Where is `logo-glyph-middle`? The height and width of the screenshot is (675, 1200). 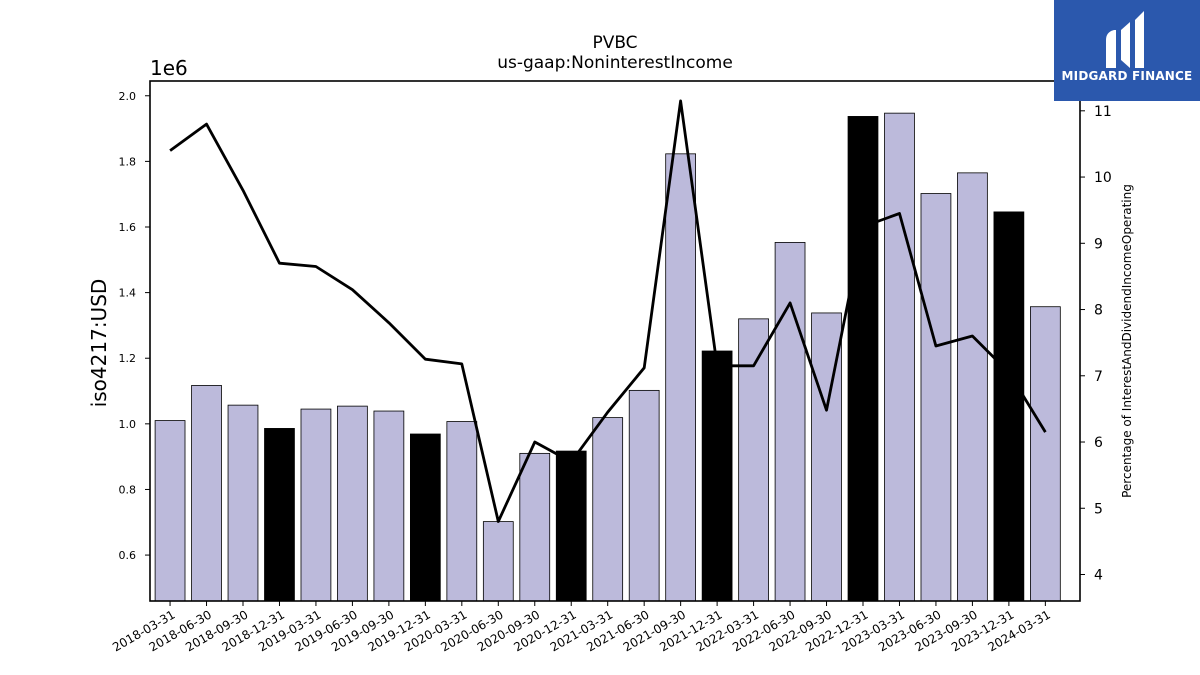
logo-glyph-middle is located at coordinates (1125, 45).